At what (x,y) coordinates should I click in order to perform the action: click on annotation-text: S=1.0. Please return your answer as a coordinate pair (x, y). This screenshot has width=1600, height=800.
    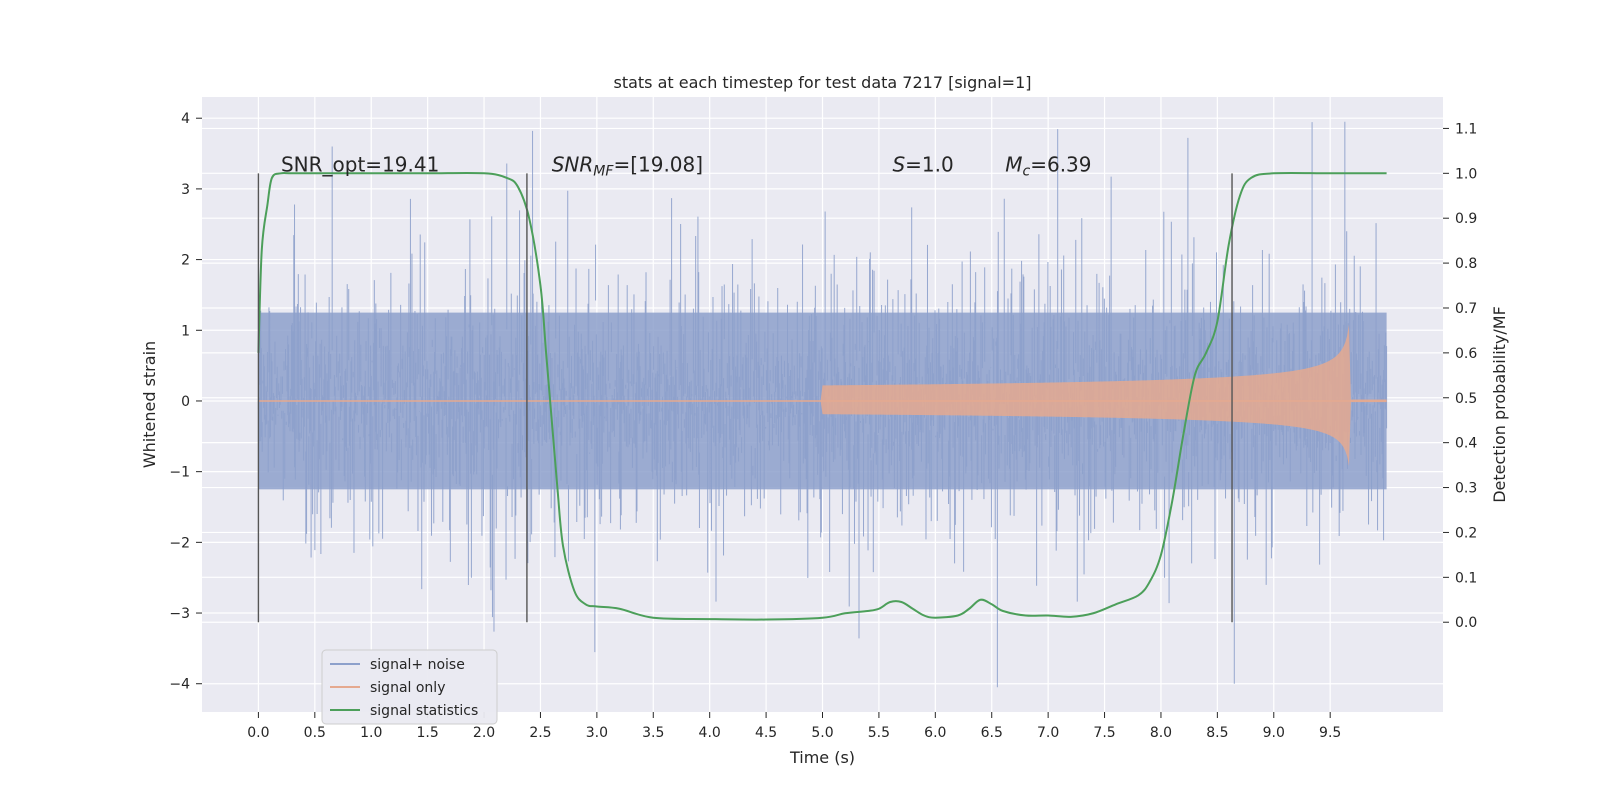
    Looking at the image, I should click on (922, 164).